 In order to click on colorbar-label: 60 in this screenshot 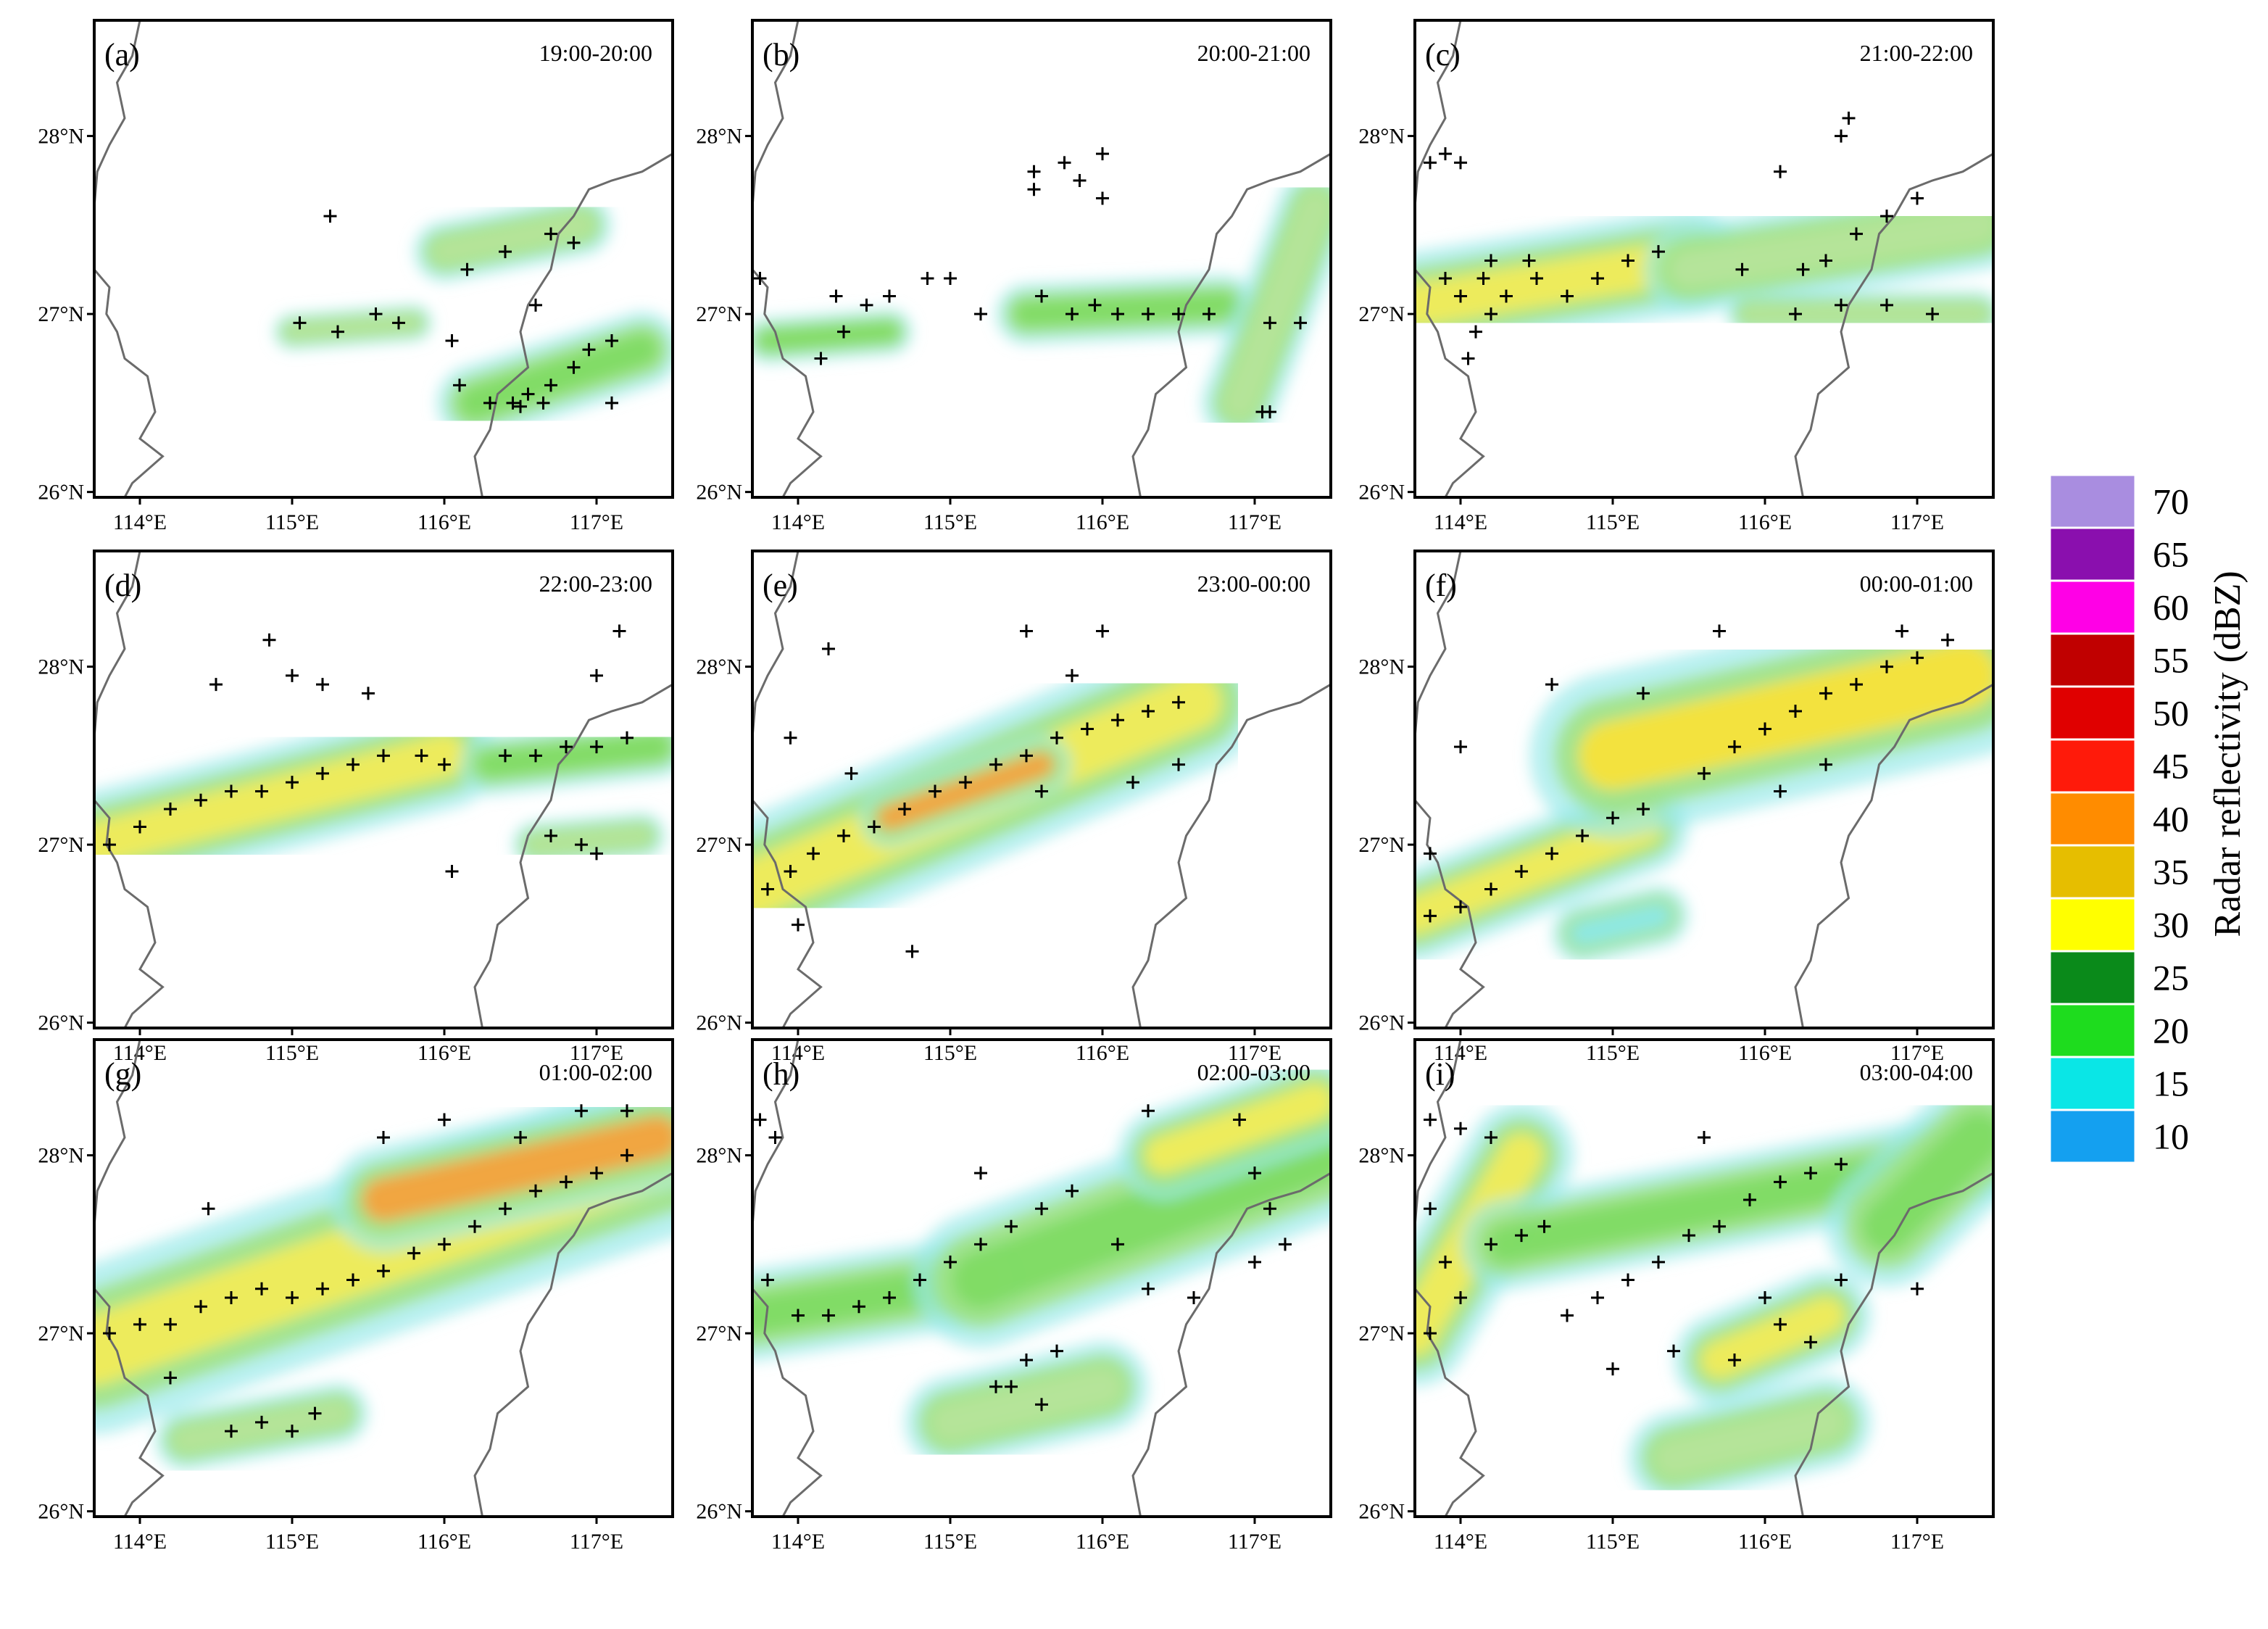, I will do `click(2171, 607)`.